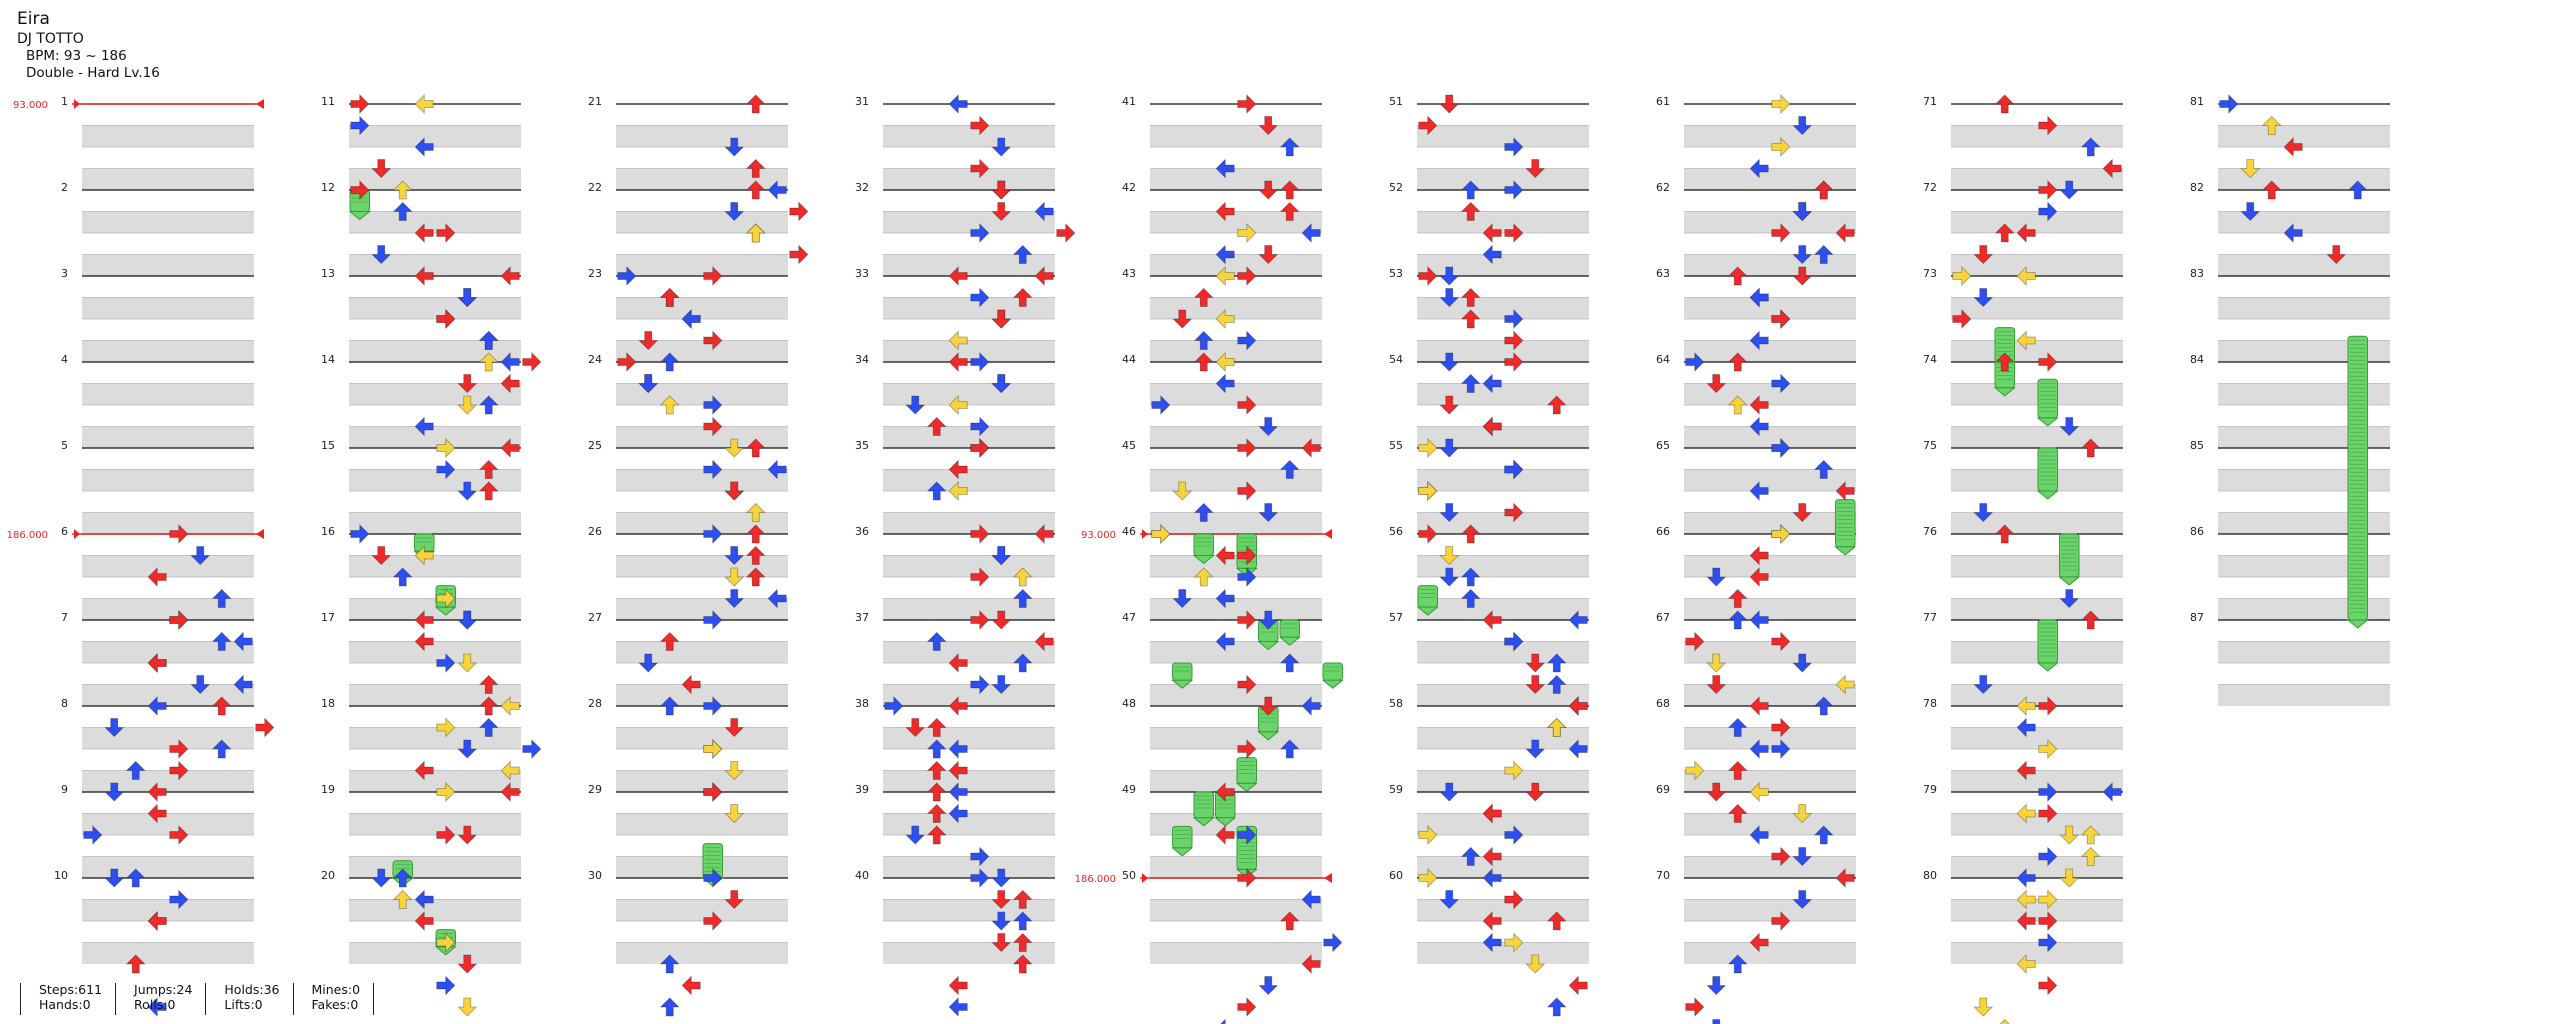 This screenshot has width=2569, height=1024. I want to click on measure-17: 17, so click(421, 658).